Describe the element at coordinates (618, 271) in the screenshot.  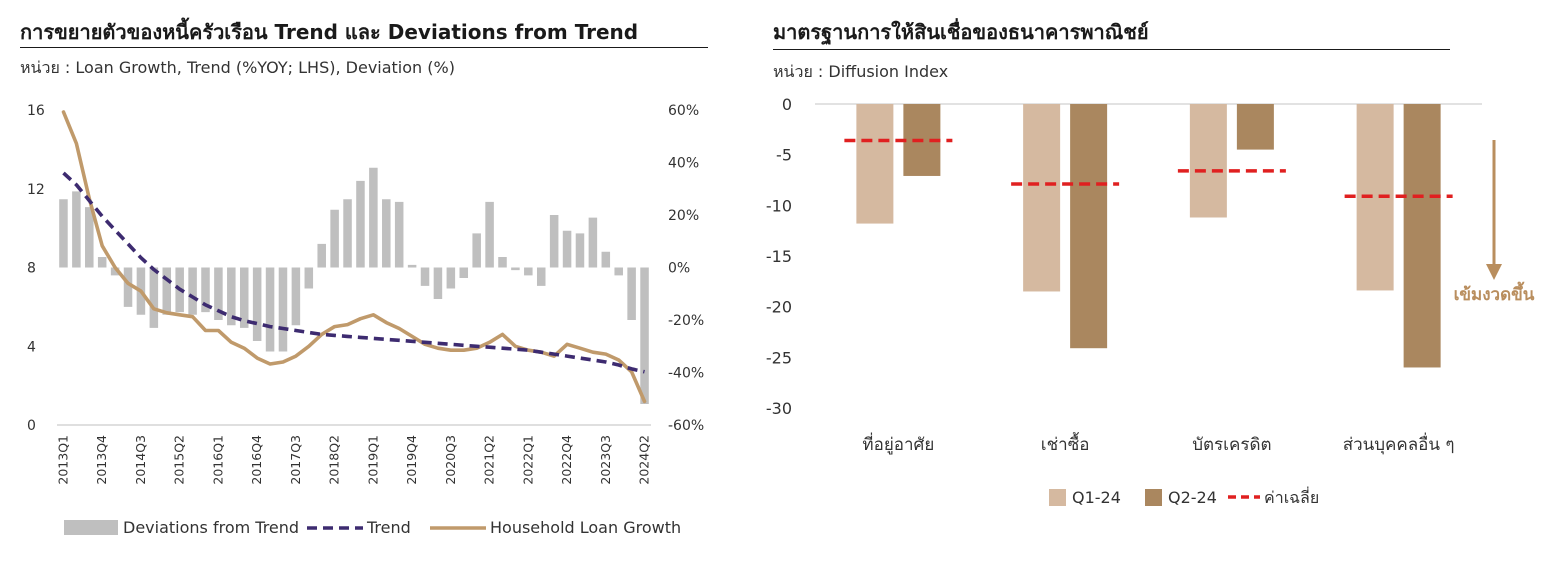
I see `deviation-bar-2023Q4` at that location.